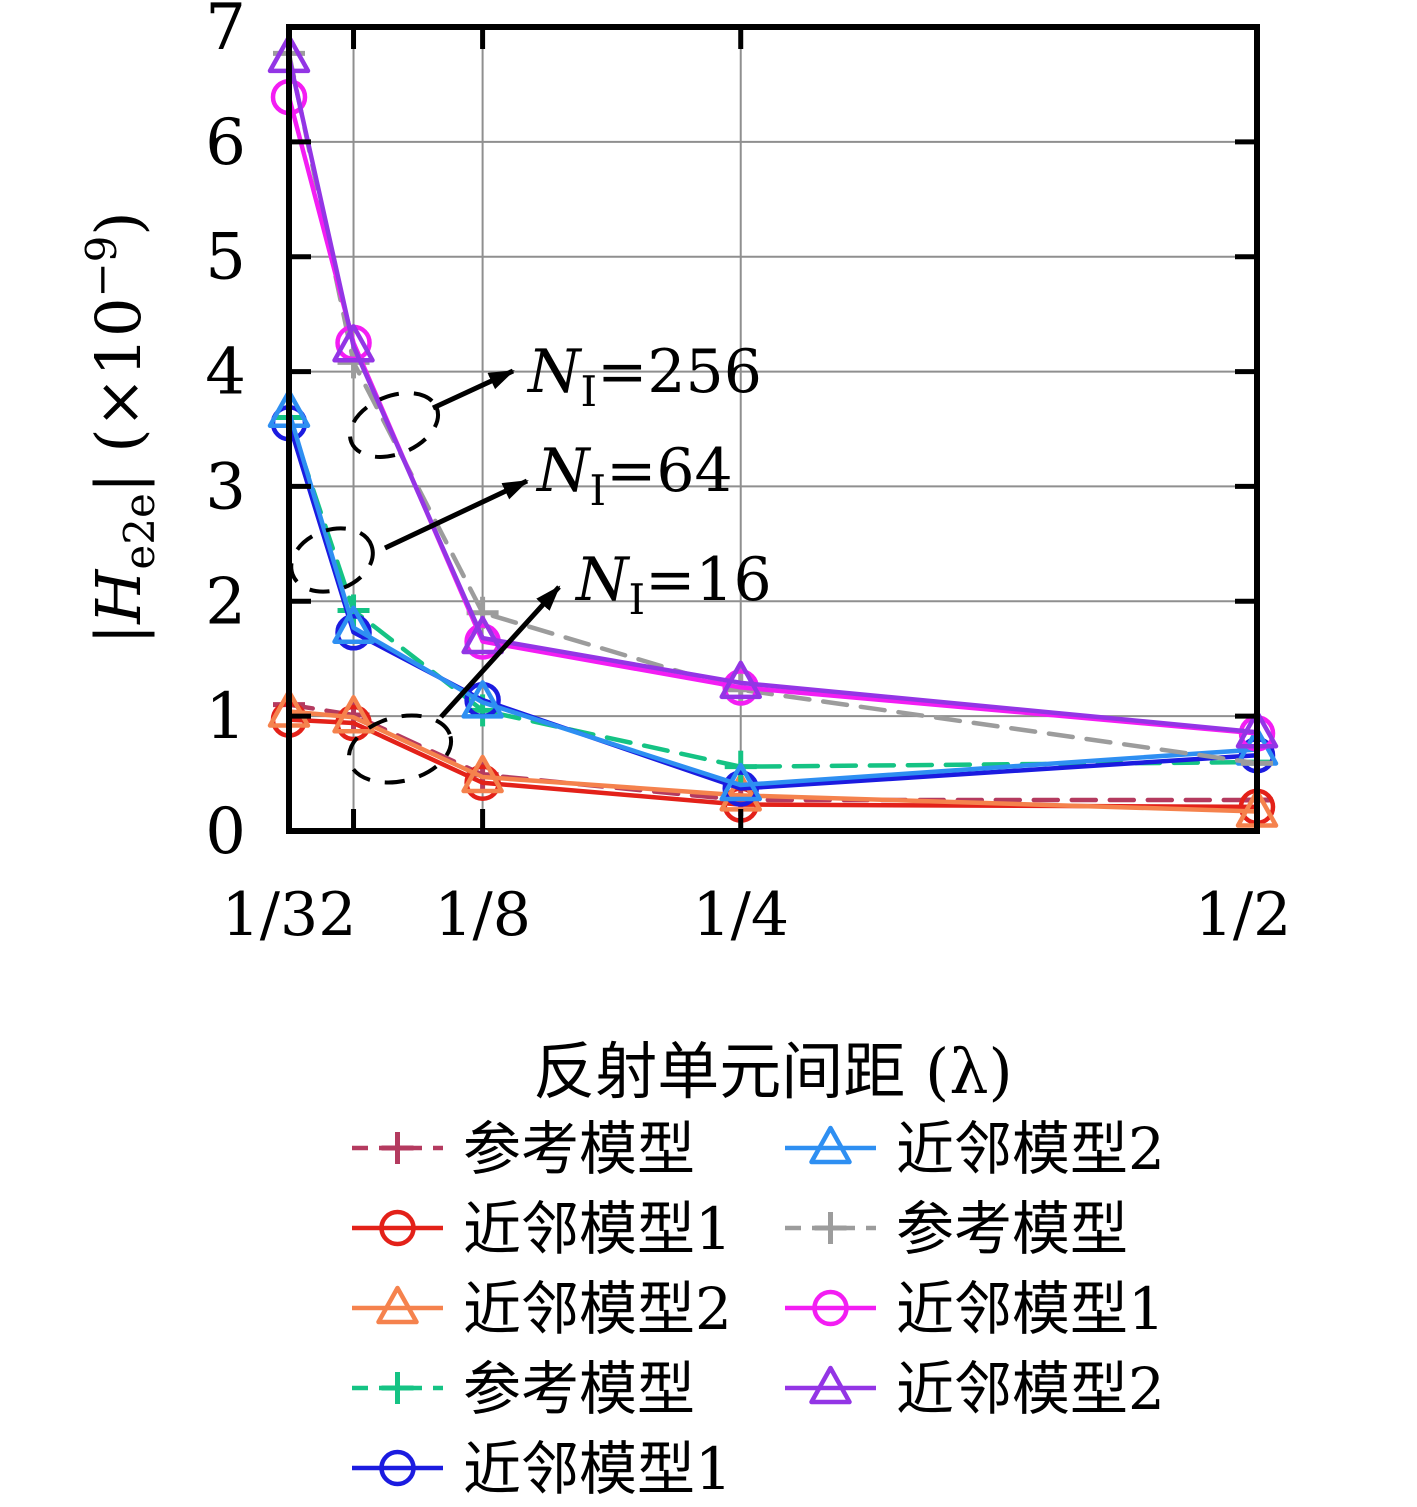  I want to click on highlight-ellipse-n64, so click(332, 560).